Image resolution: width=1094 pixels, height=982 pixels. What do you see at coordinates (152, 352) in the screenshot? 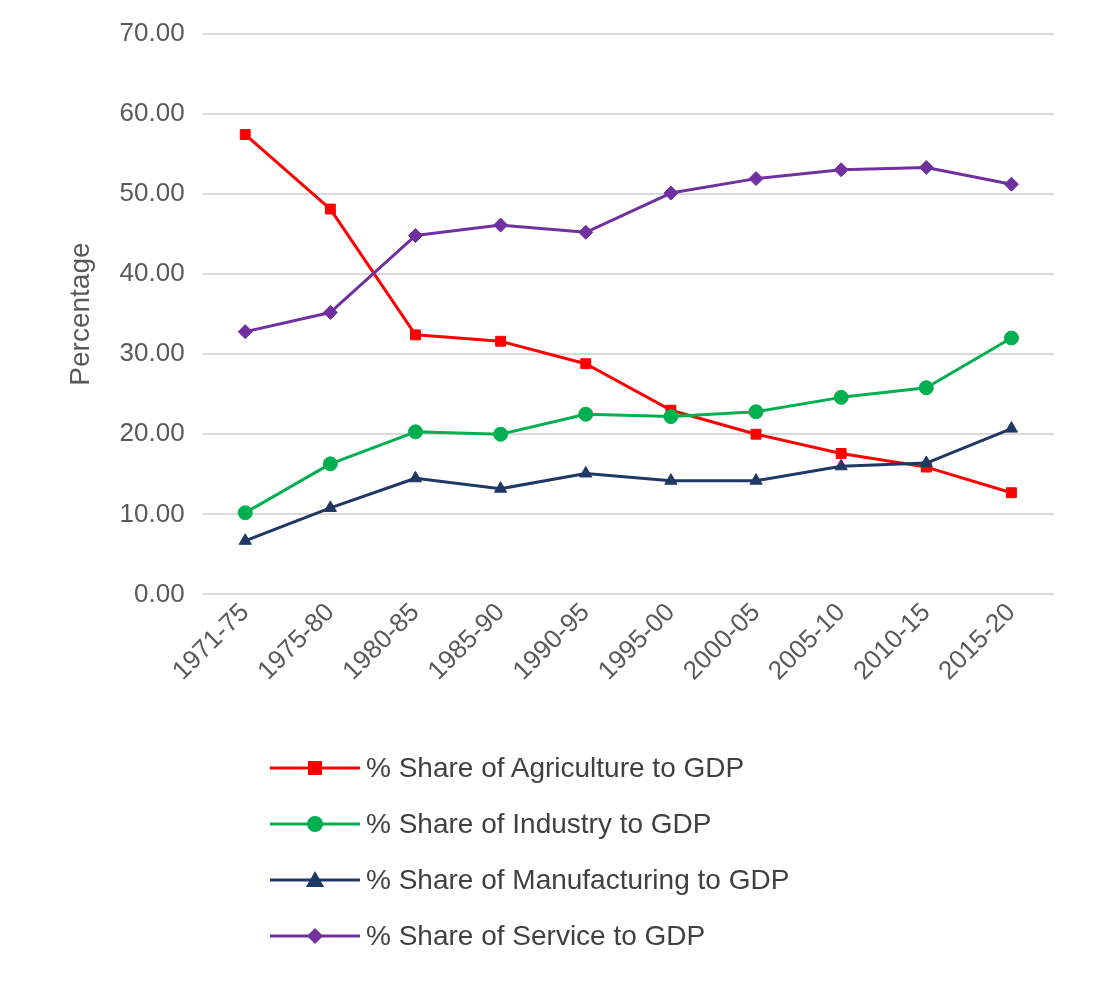
I see `y-tick-label: 30.00` at bounding box center [152, 352].